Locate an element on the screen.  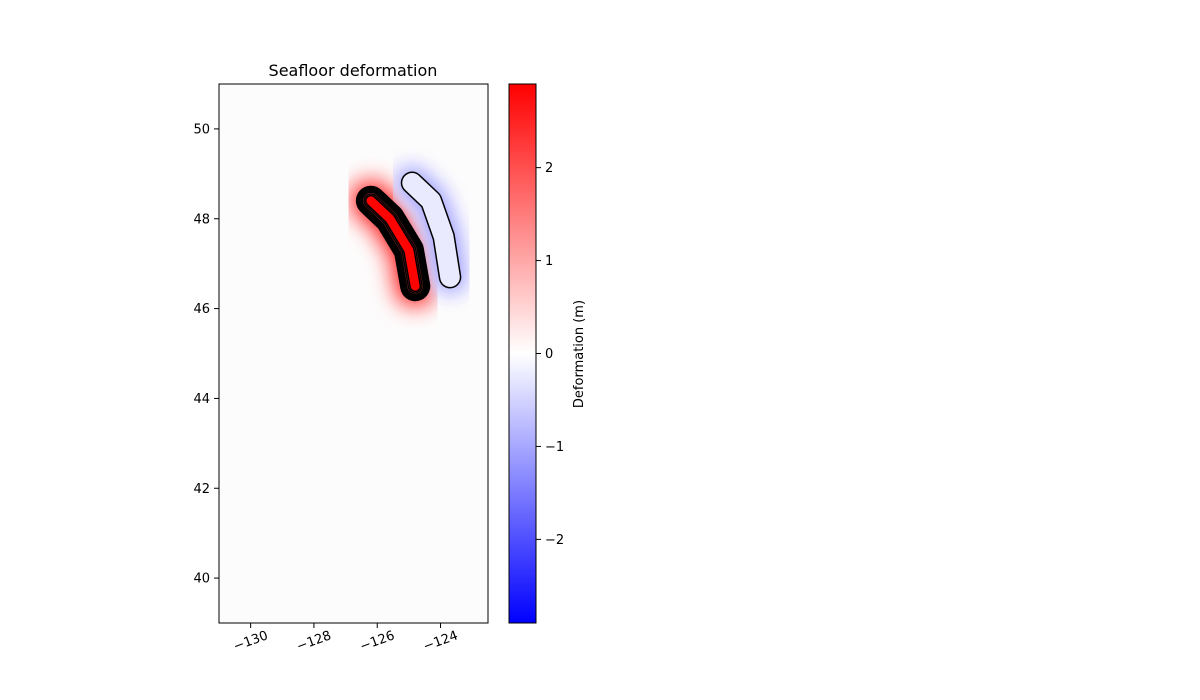
y-tick-label: 44 is located at coordinates (201, 399).